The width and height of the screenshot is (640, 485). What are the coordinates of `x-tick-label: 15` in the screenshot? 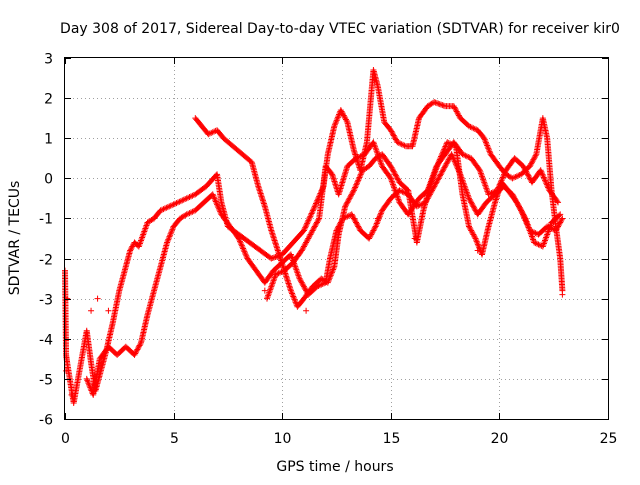 It's located at (392, 439).